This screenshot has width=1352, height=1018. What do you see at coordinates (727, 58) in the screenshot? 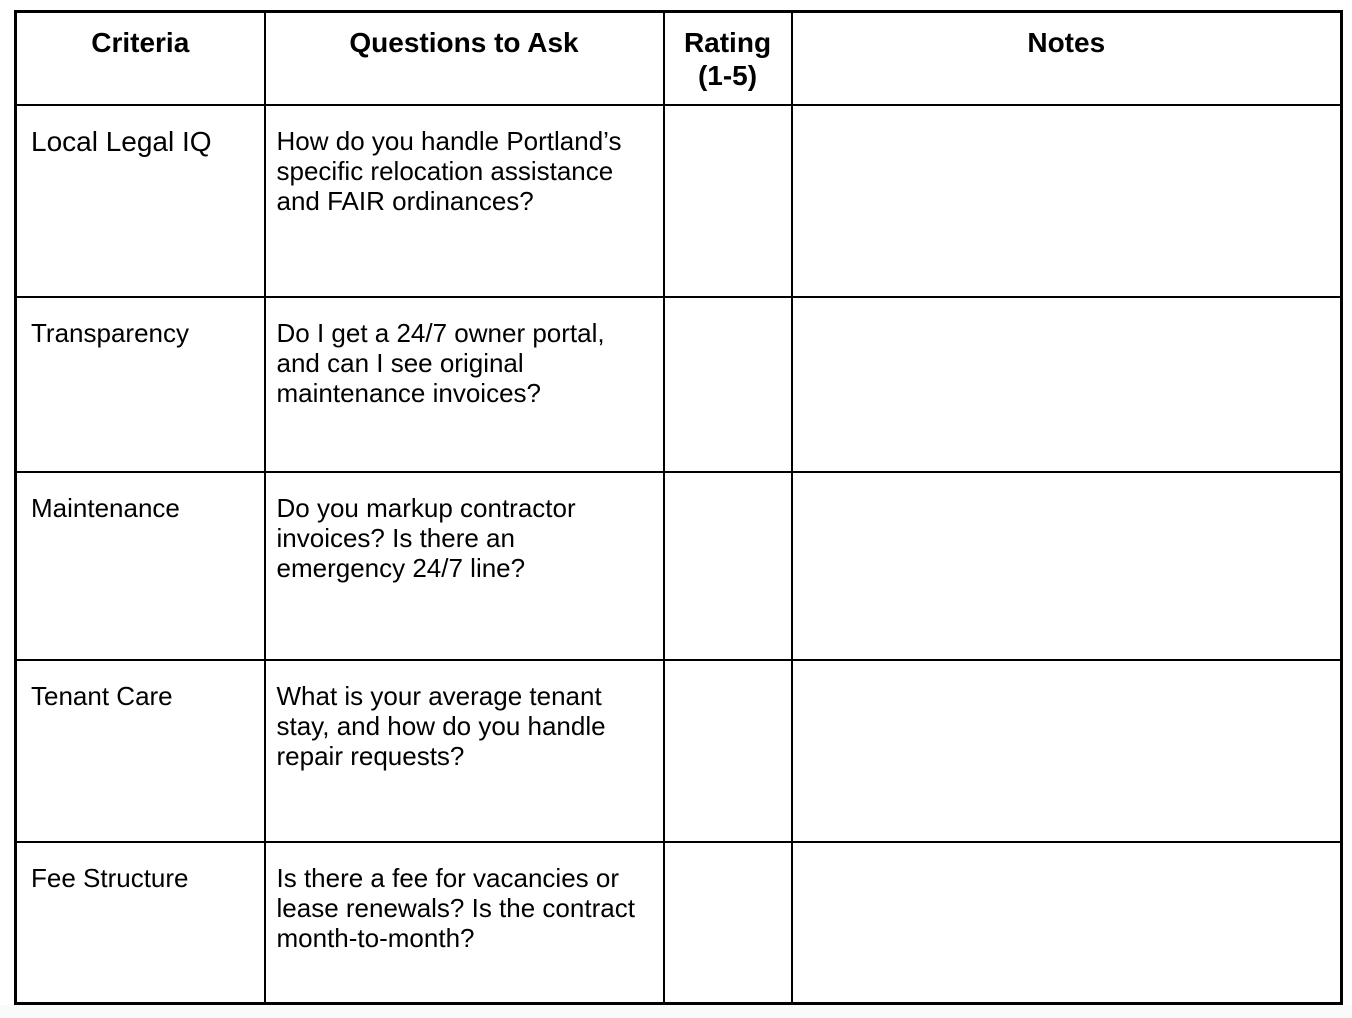
I see `column-header-rating: Rating (1-5)` at bounding box center [727, 58].